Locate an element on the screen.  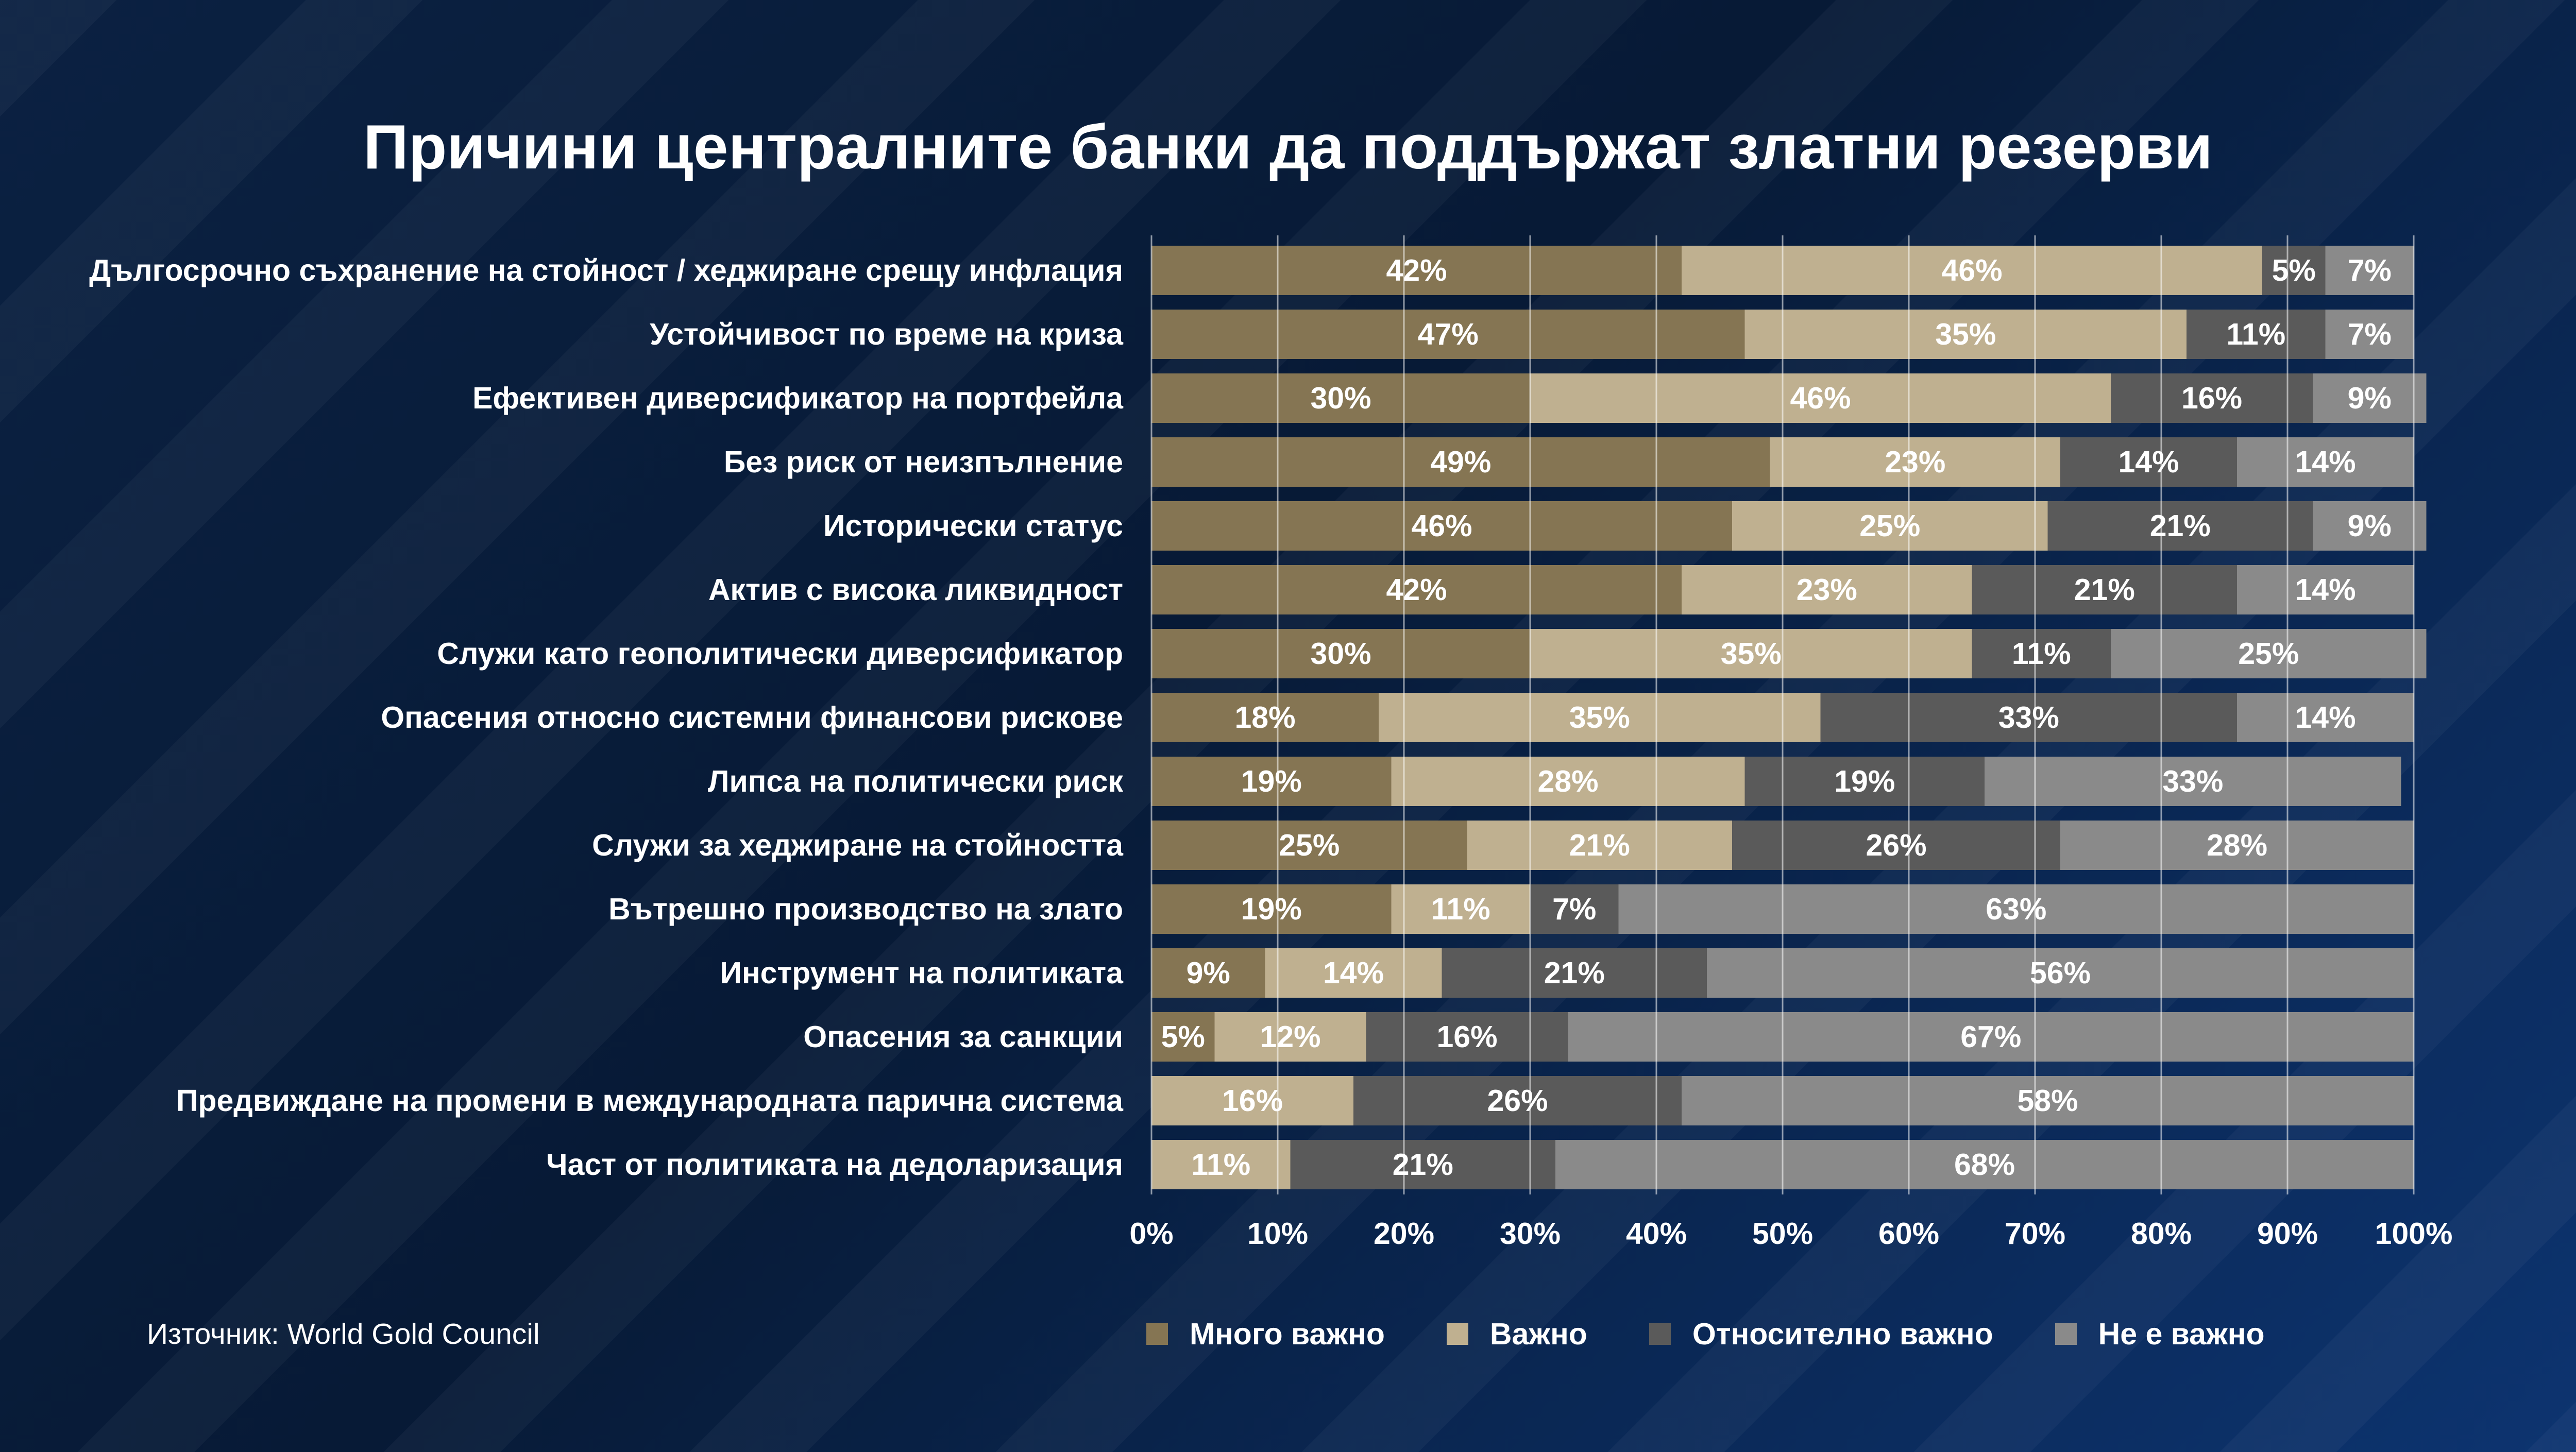
data-label: 11% is located at coordinates (1220, 1165).